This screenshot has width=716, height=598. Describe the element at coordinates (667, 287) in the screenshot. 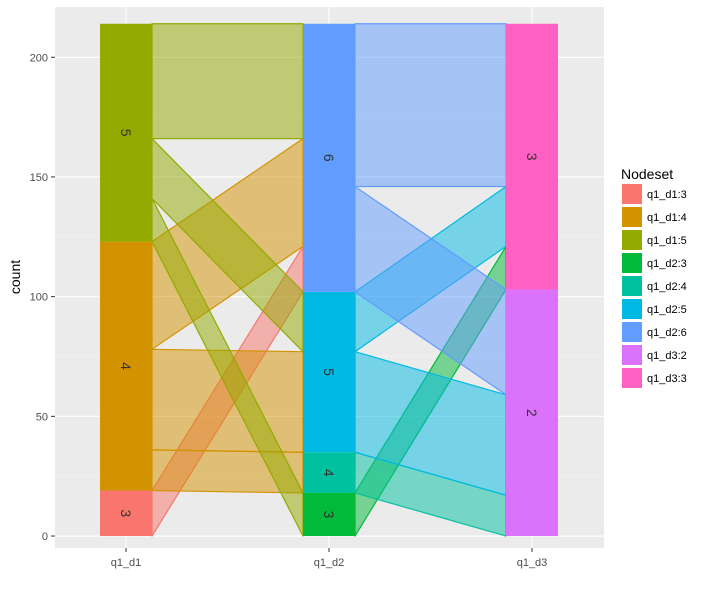

I see `legend-label: q1_d2:4` at that location.